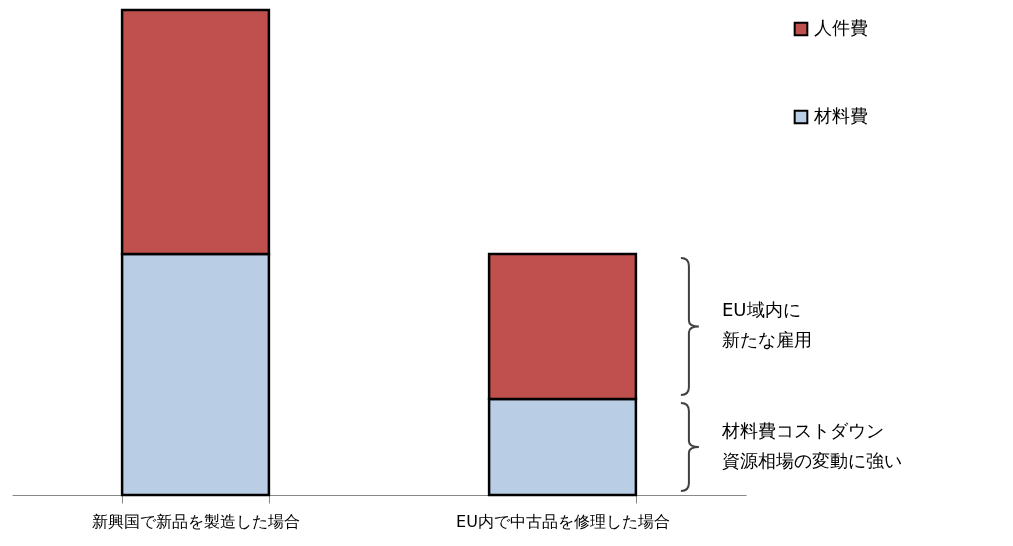 The height and width of the screenshot is (546, 1013). I want to click on annotation: 新たな雇用, so click(767, 340).